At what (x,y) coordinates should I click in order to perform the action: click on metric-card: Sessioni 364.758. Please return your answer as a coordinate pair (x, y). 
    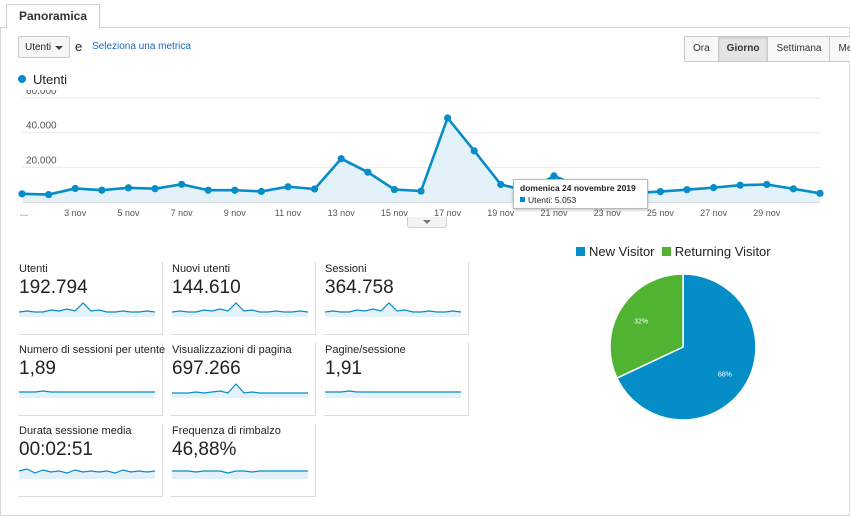
    Looking at the image, I should click on (396, 298).